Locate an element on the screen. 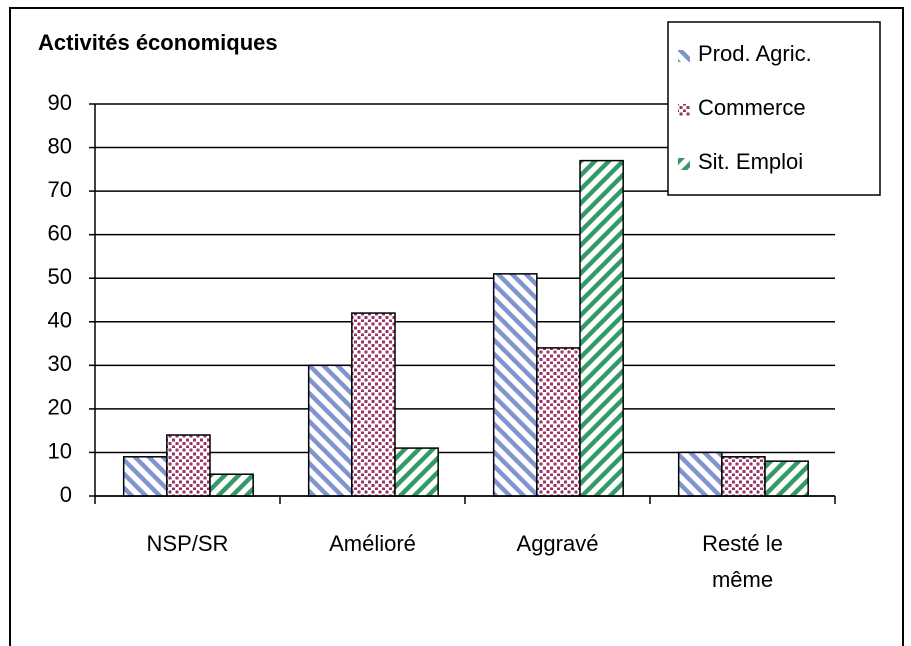 The image size is (911, 646). y-tick-label: 60 is located at coordinates (60, 232).